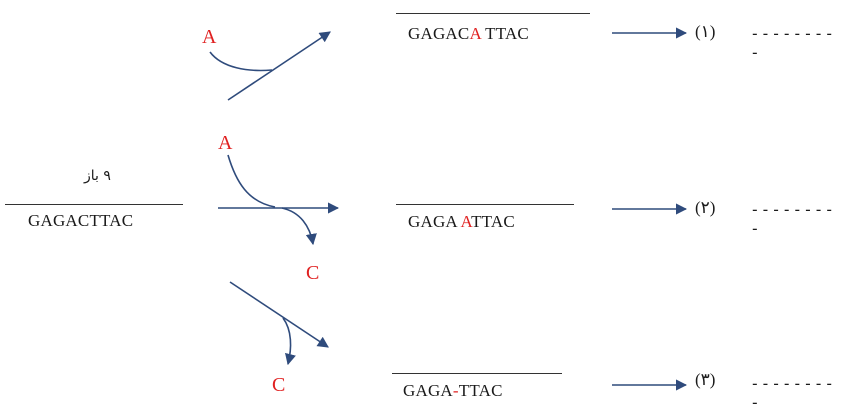  I want to click on row1-overline, so click(493, 13).